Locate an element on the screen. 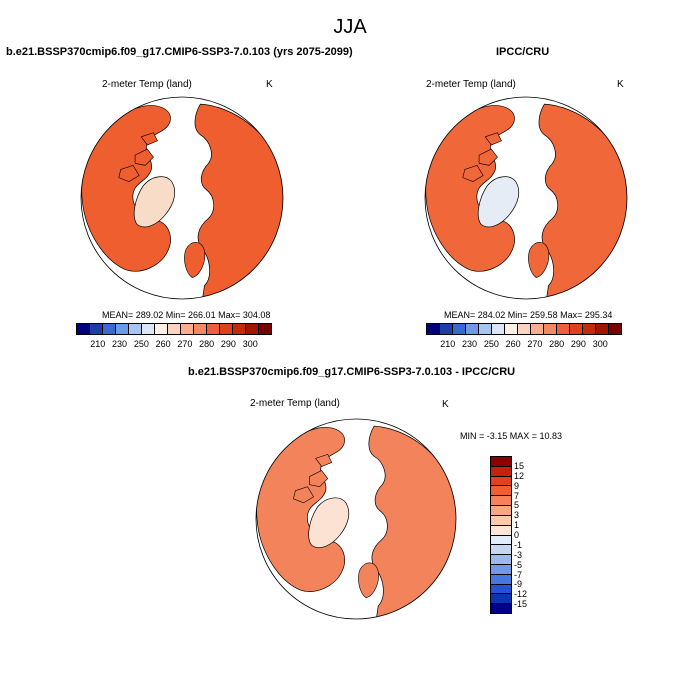  panel-3-colorbar is located at coordinates (501, 535).